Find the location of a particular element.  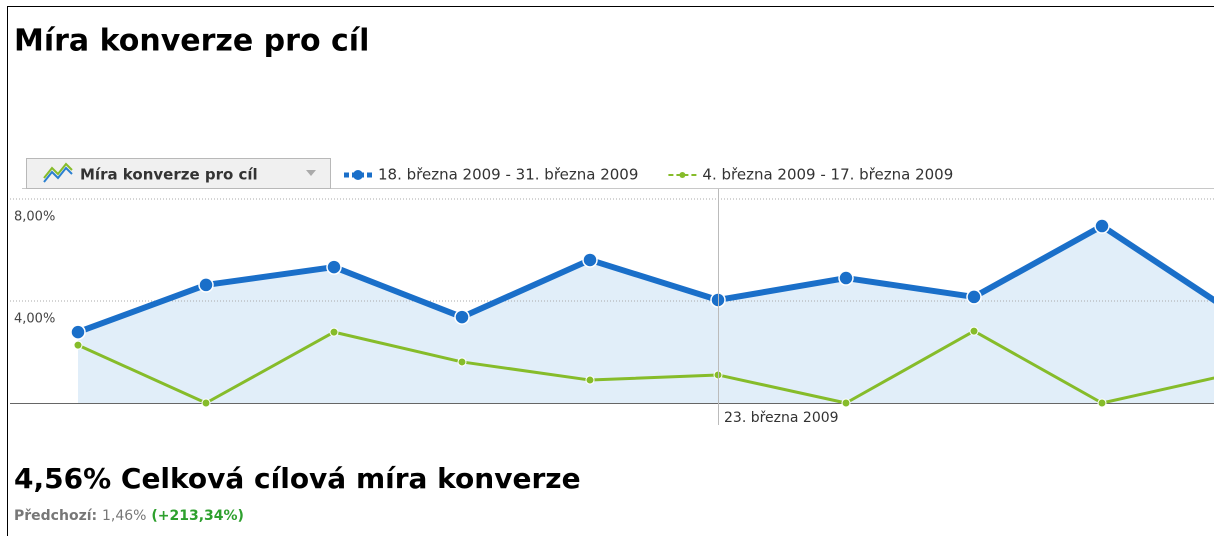

metric-selector is located at coordinates (178, 173).